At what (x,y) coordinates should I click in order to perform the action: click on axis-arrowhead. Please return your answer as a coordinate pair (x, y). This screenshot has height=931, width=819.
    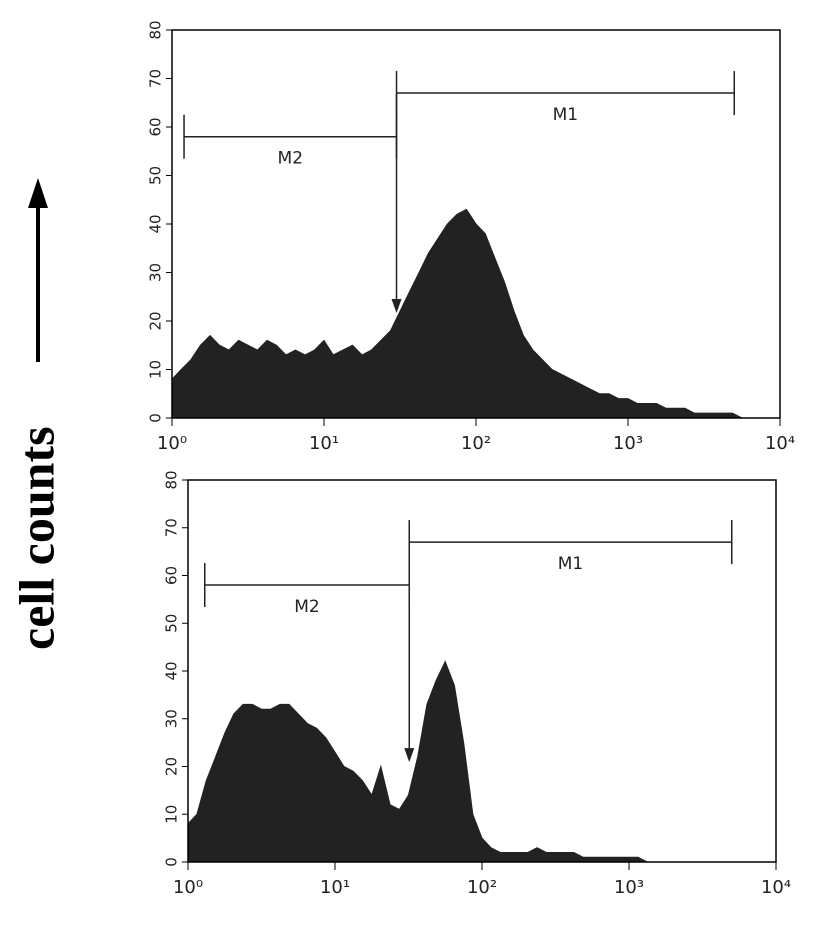
    Looking at the image, I should click on (38, 193).